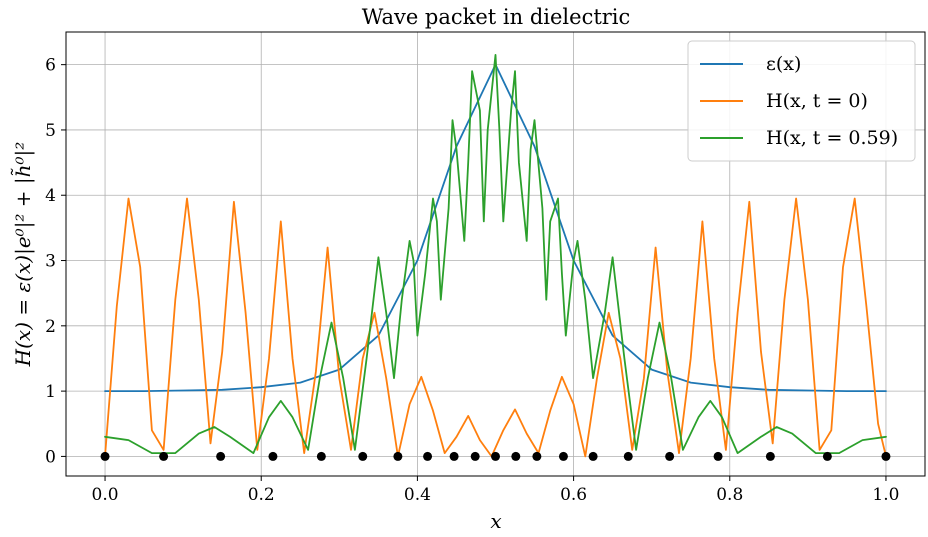 The image size is (928, 537). I want to click on x-tick-label: 0.8, so click(729, 495).